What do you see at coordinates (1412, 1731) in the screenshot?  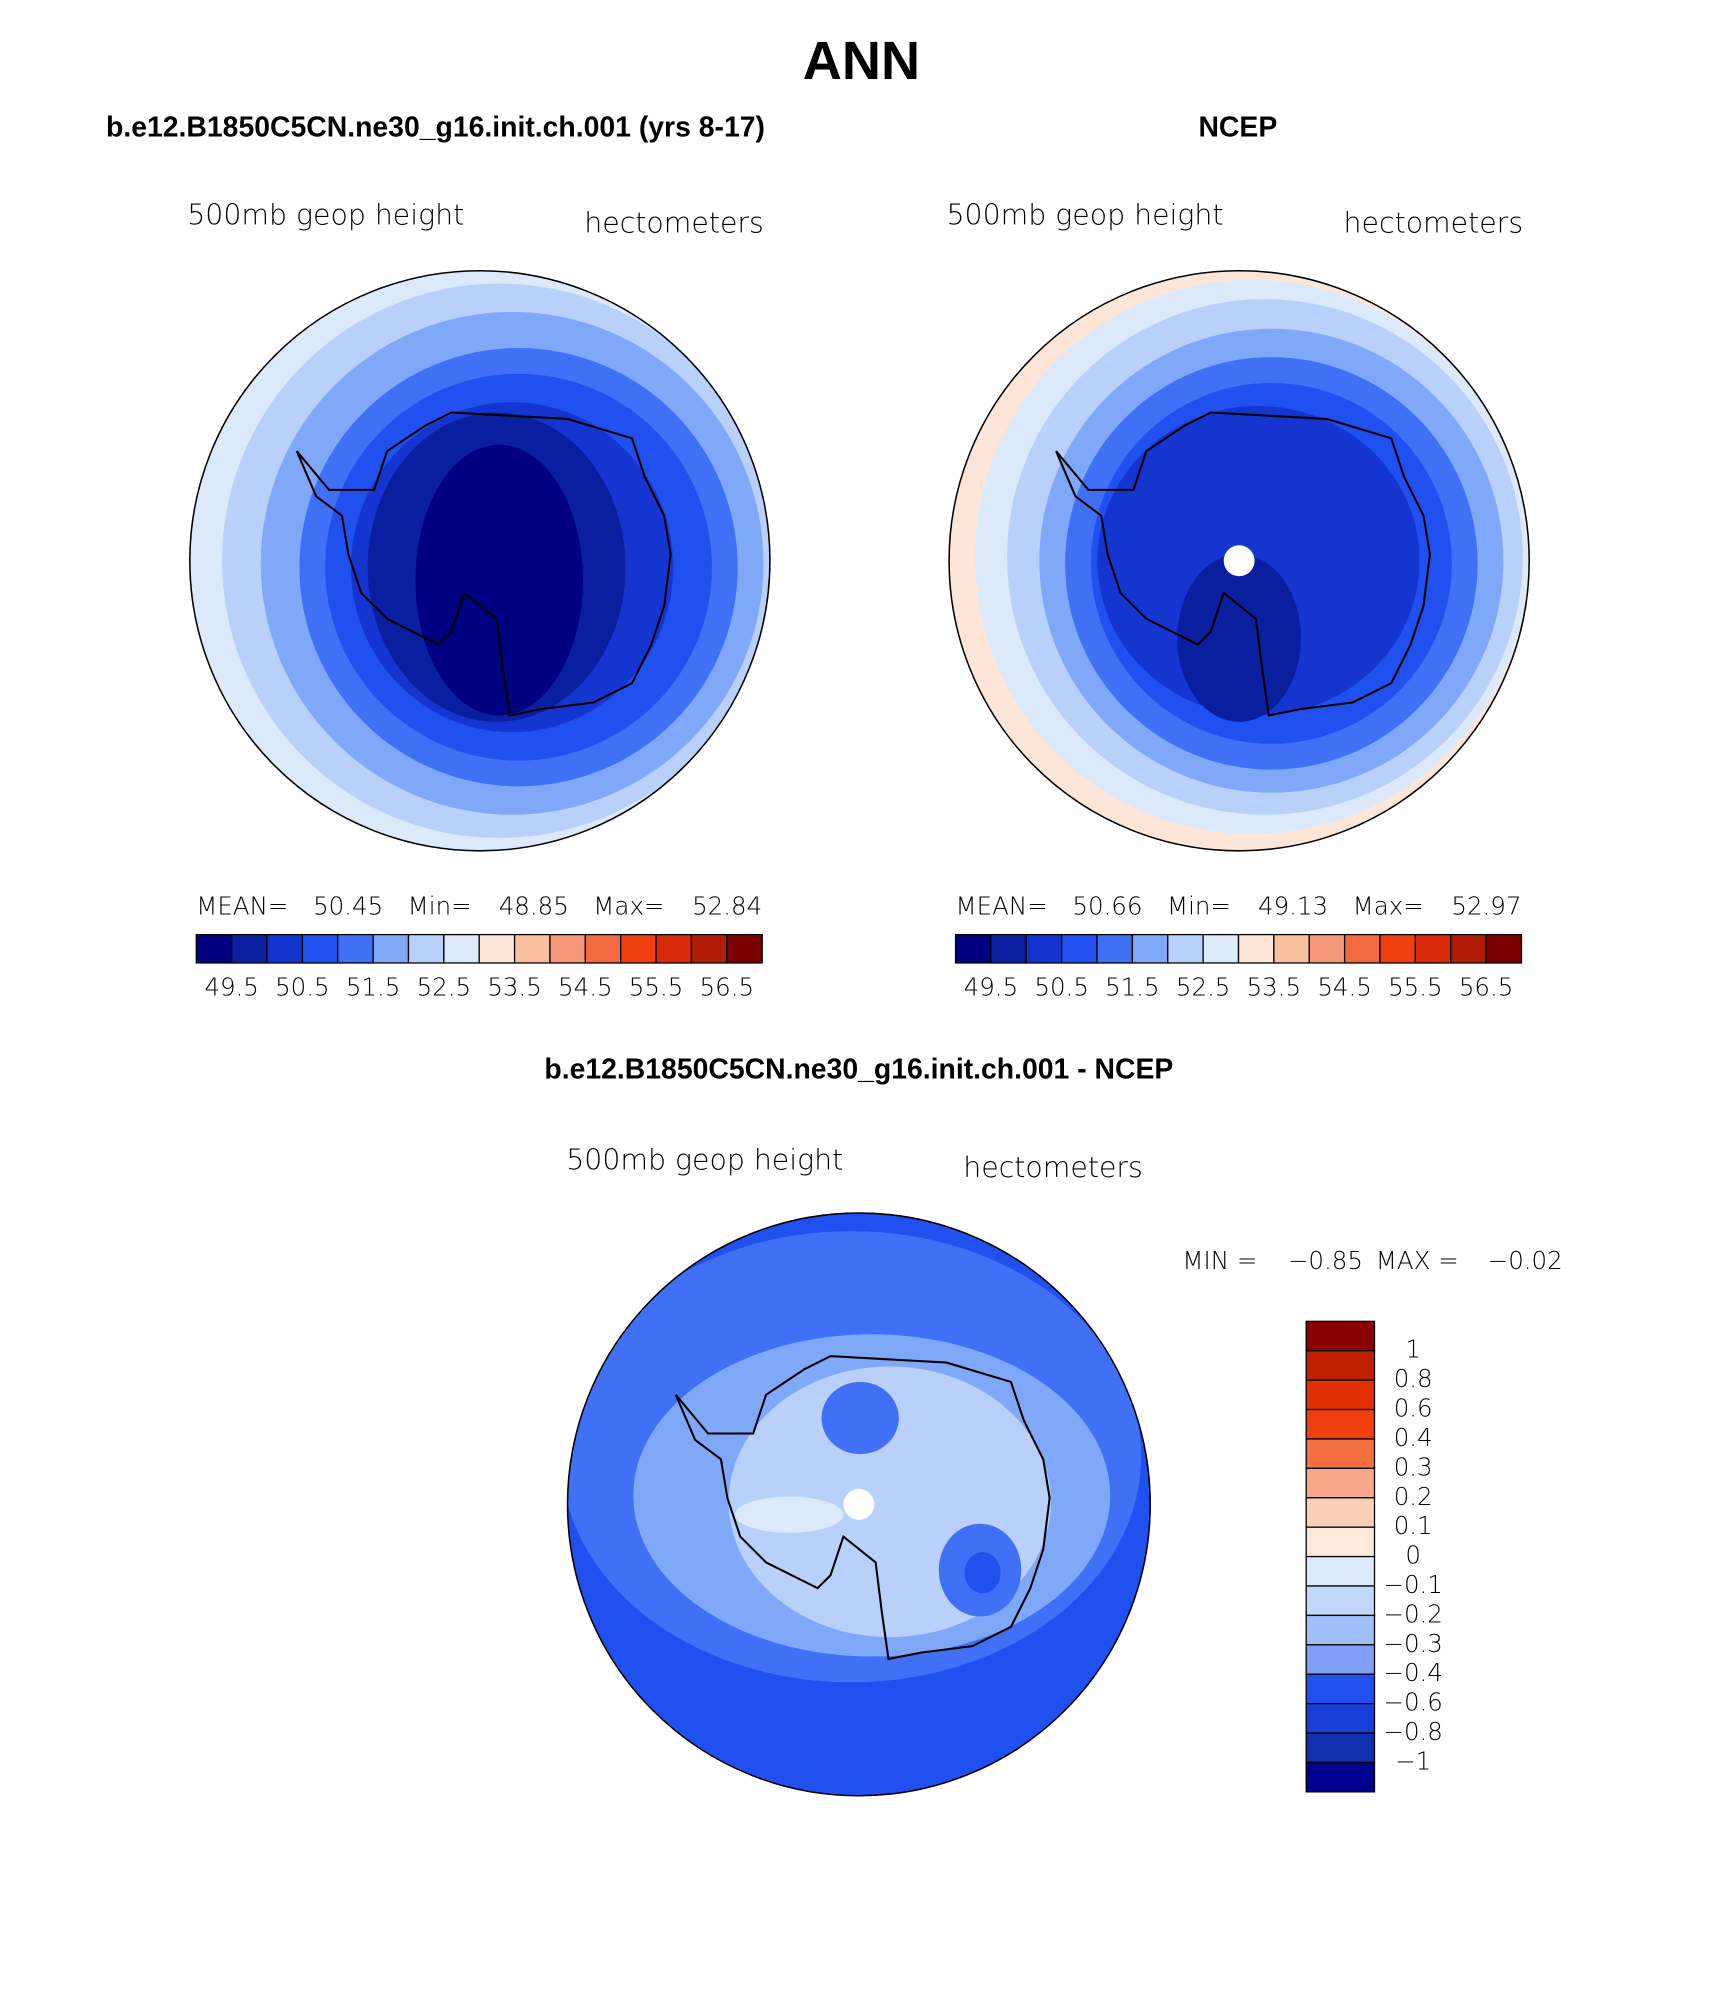 I see `label: −0.8` at bounding box center [1412, 1731].